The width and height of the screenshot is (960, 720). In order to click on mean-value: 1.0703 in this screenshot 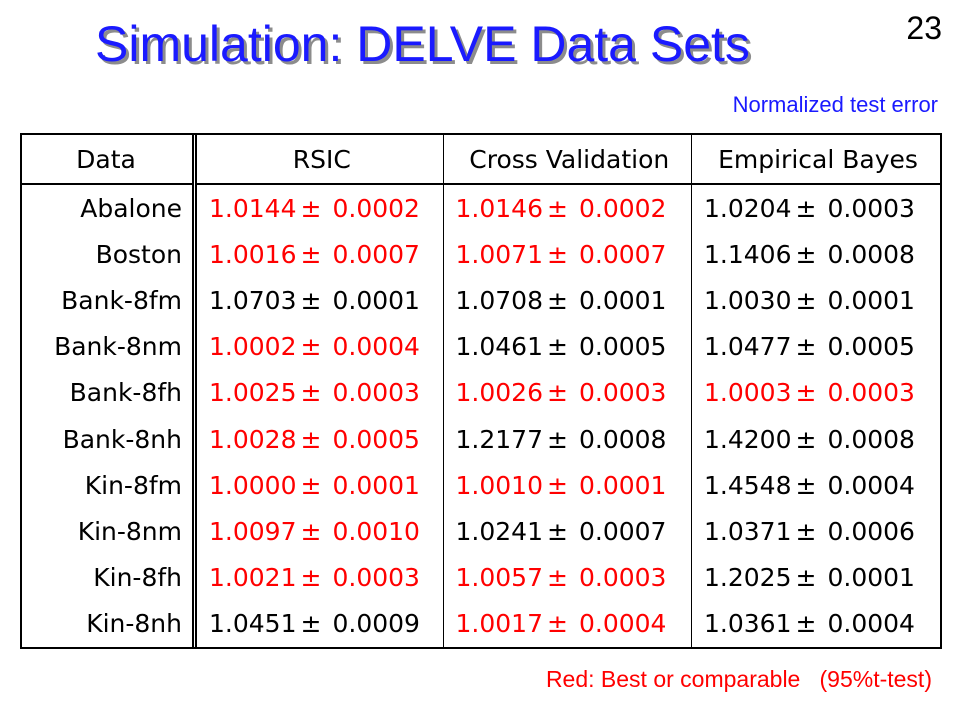, I will do `click(253, 300)`.